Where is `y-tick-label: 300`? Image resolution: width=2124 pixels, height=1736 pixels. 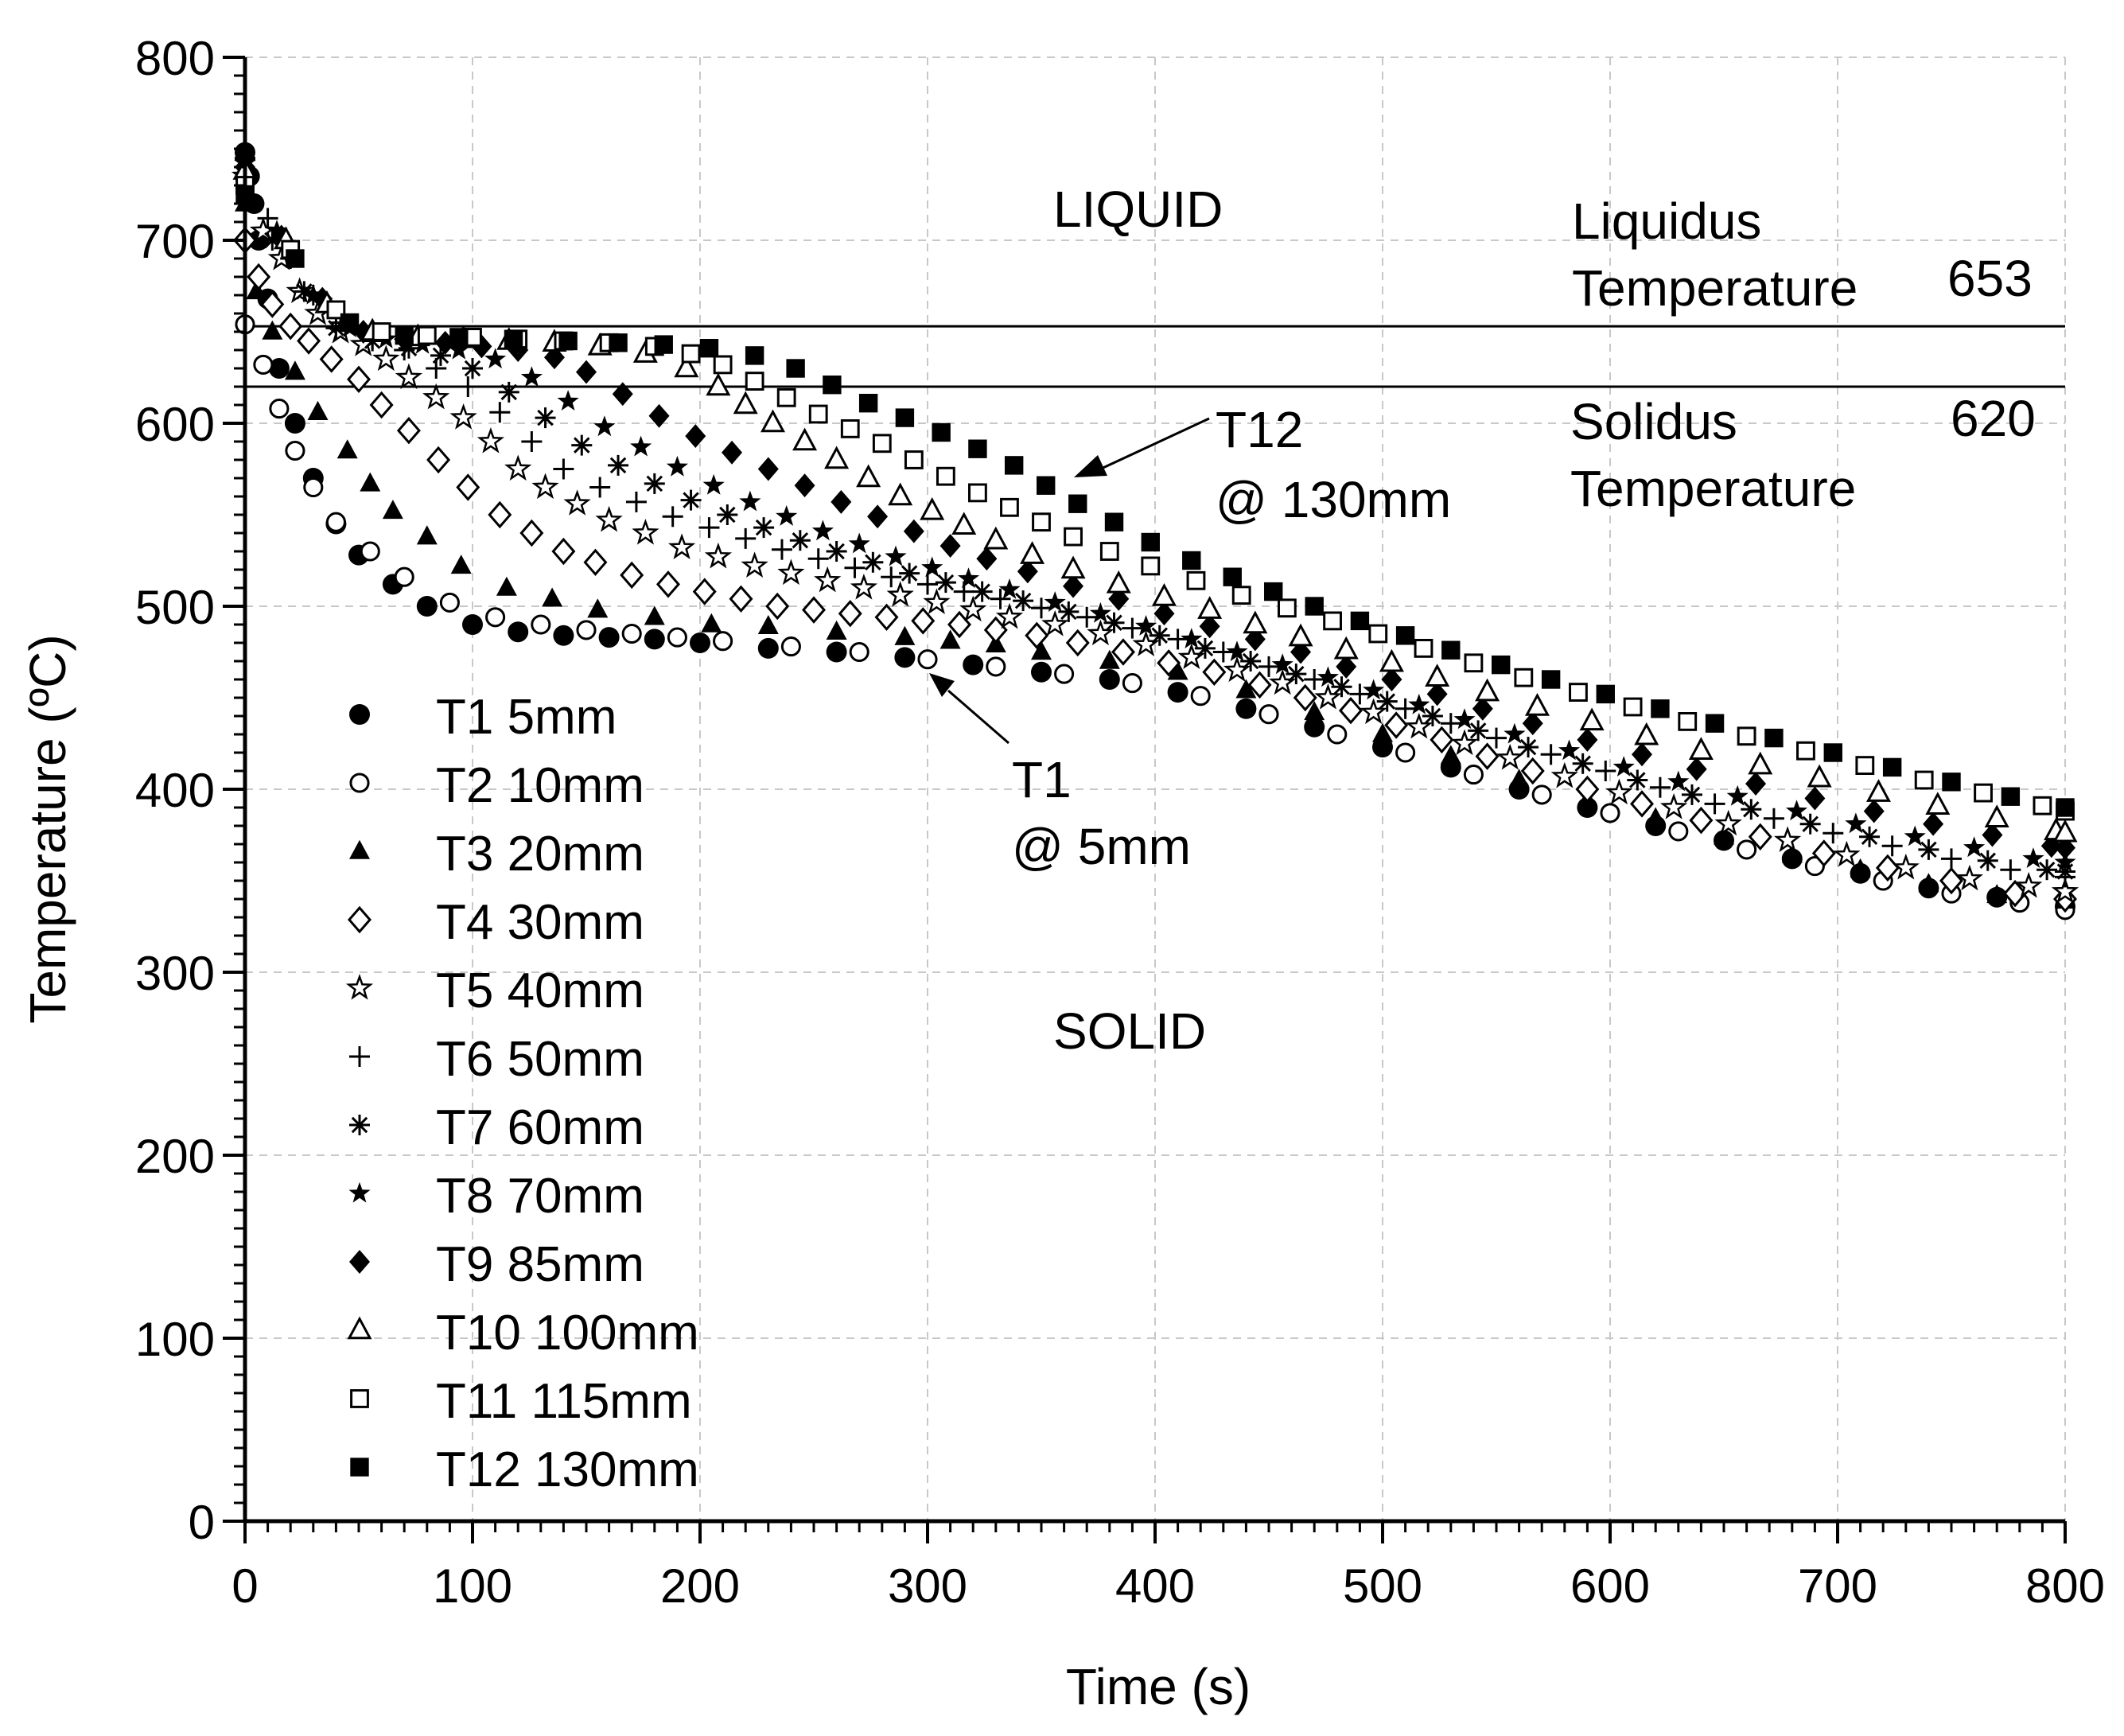 y-tick-label: 300 is located at coordinates (175, 973).